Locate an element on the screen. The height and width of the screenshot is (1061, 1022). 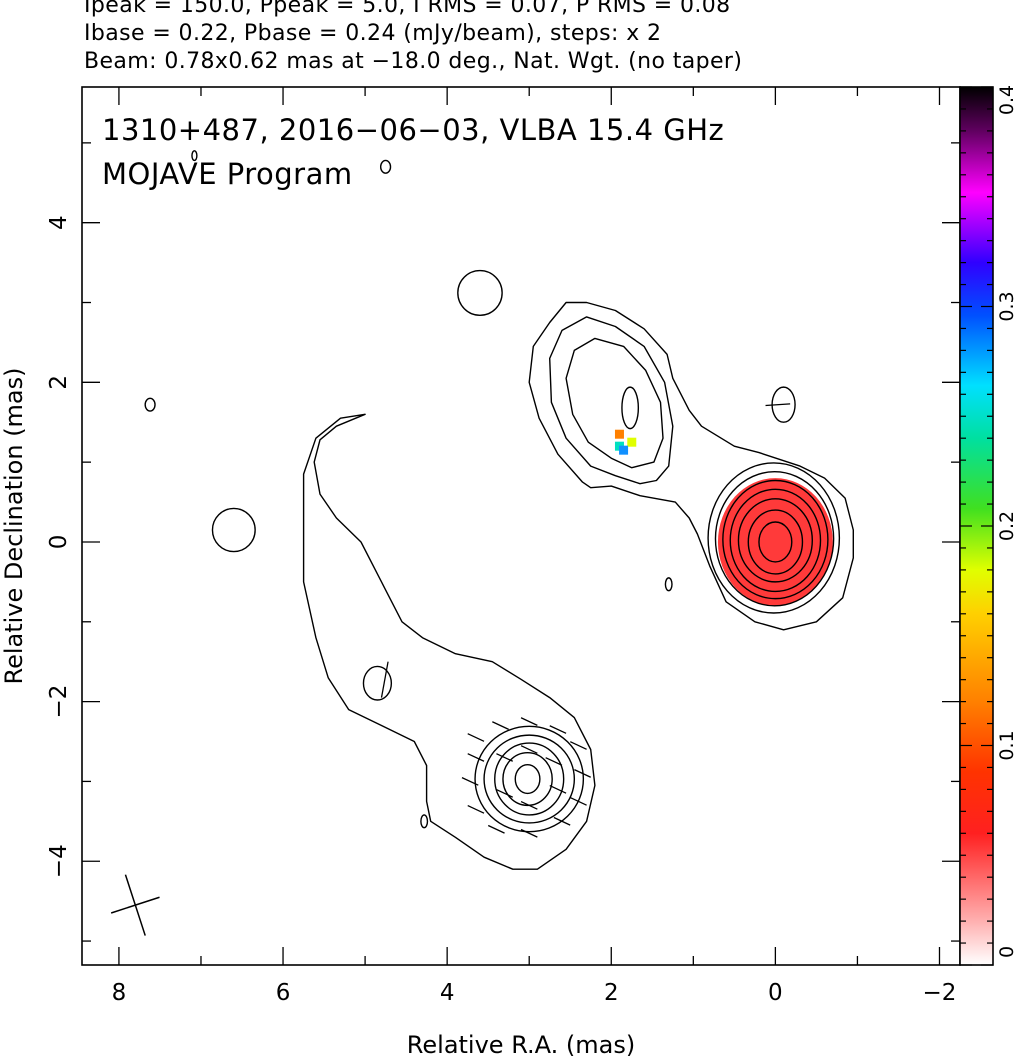
colorbar-tick-labels: 0 0.1 0.2 0.3 0.4 is located at coordinates (1007, 521).